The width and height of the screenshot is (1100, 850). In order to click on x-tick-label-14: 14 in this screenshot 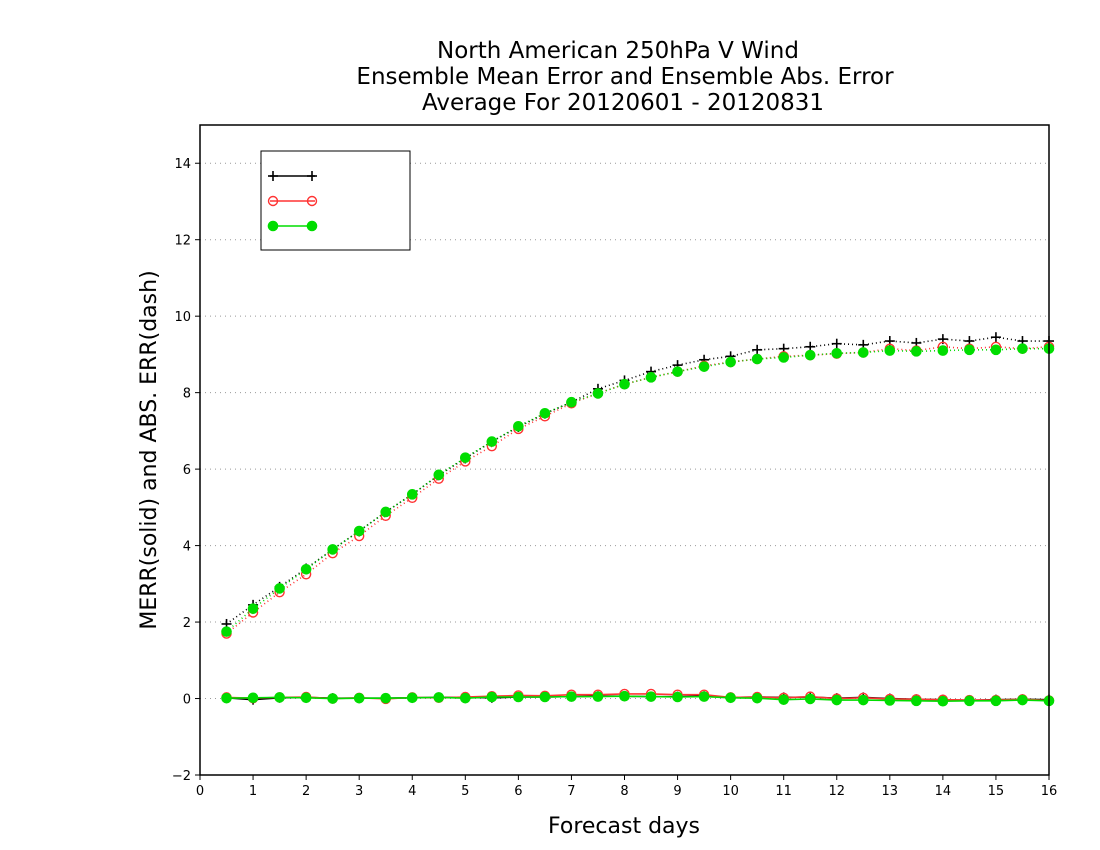, I will do `click(943, 791)`.